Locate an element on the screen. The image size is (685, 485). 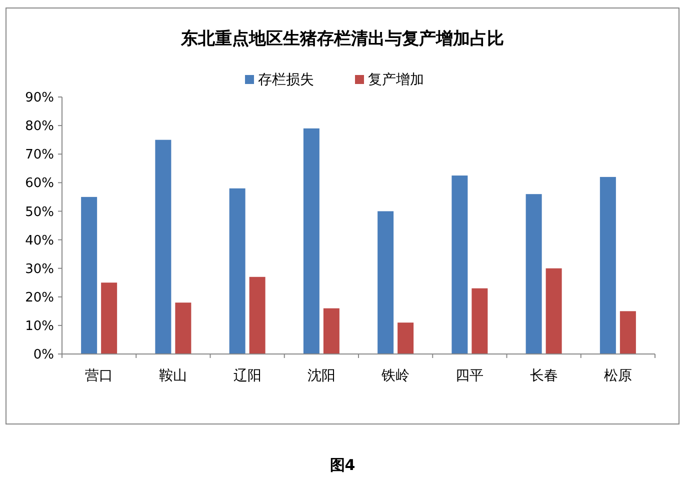
legend-label: 存栏损失 is located at coordinates (286, 80).